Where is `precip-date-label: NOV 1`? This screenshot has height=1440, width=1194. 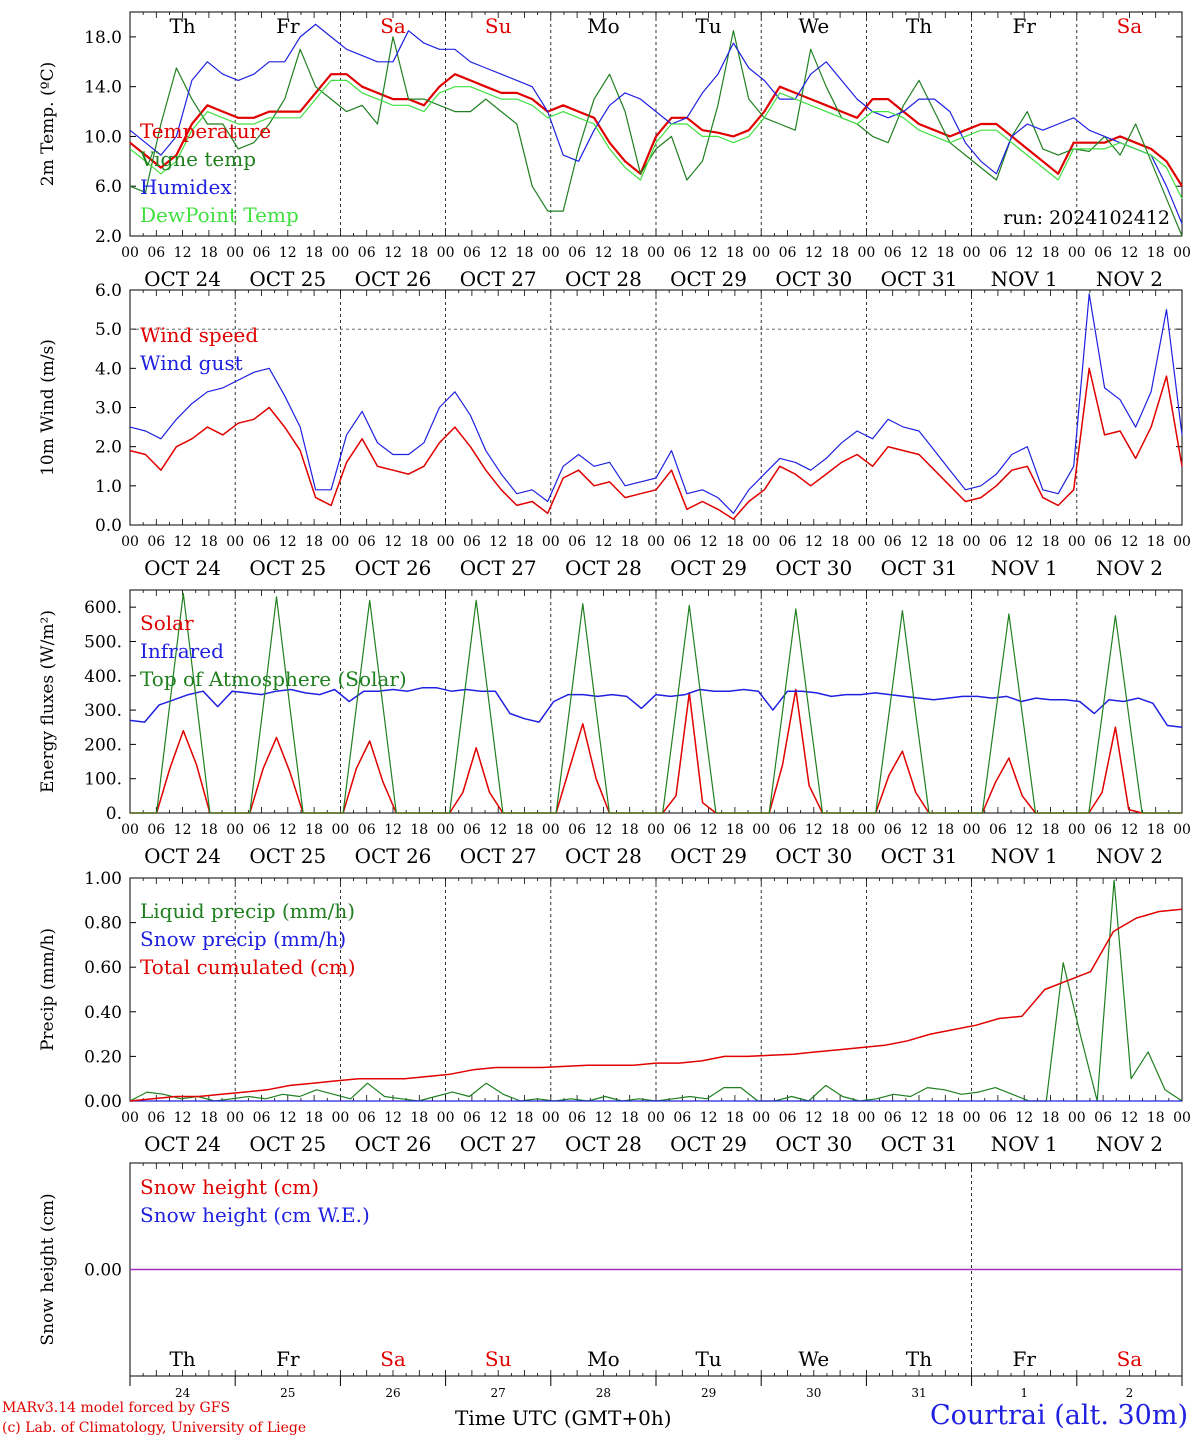
precip-date-label: NOV 1 is located at coordinates (1024, 1144).